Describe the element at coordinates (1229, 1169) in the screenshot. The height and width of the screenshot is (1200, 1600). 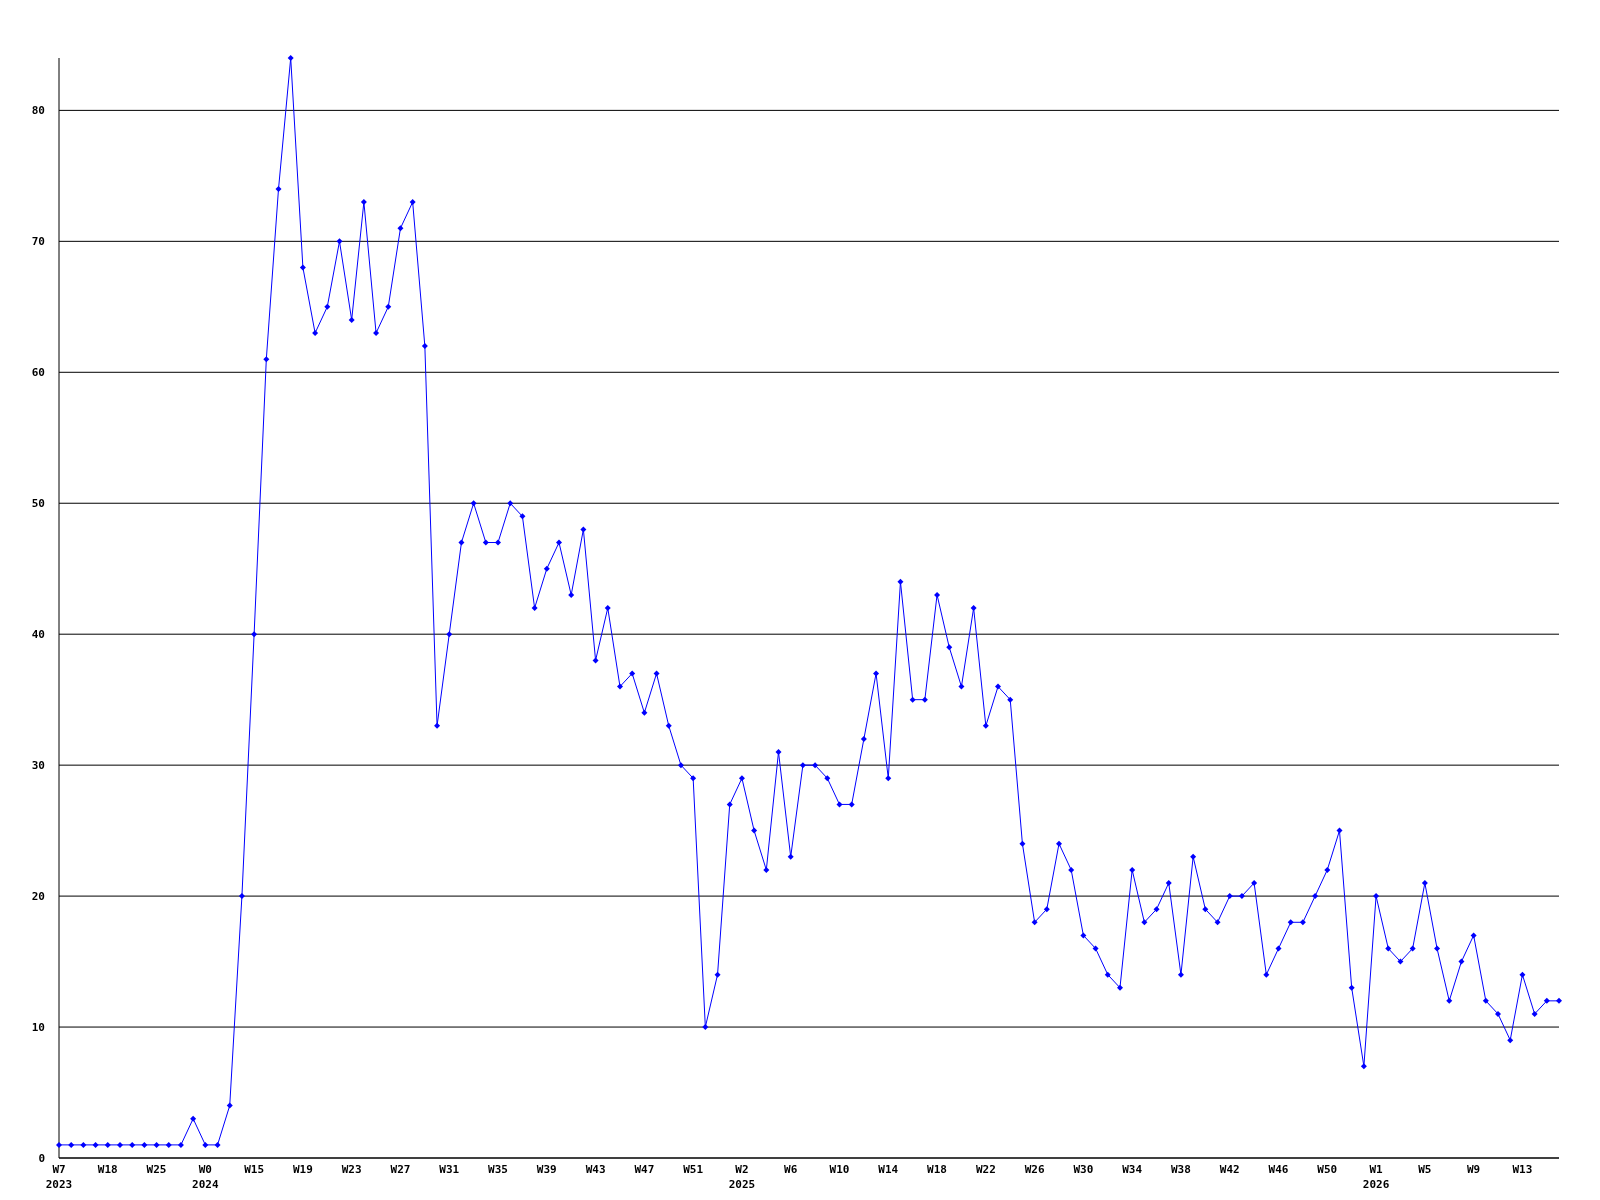
I see `x-tick-label: W42` at that location.